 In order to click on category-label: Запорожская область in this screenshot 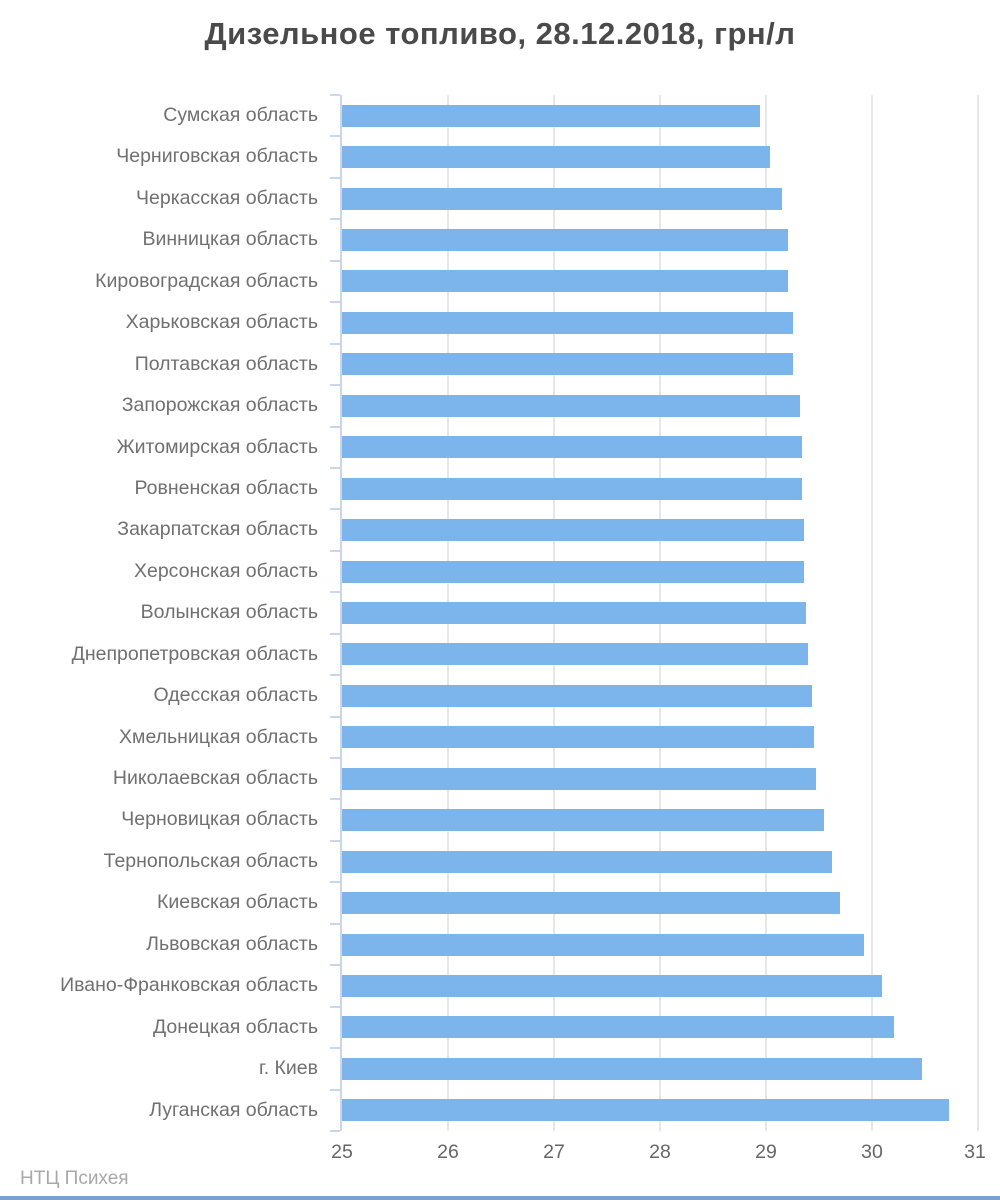, I will do `click(219, 405)`.